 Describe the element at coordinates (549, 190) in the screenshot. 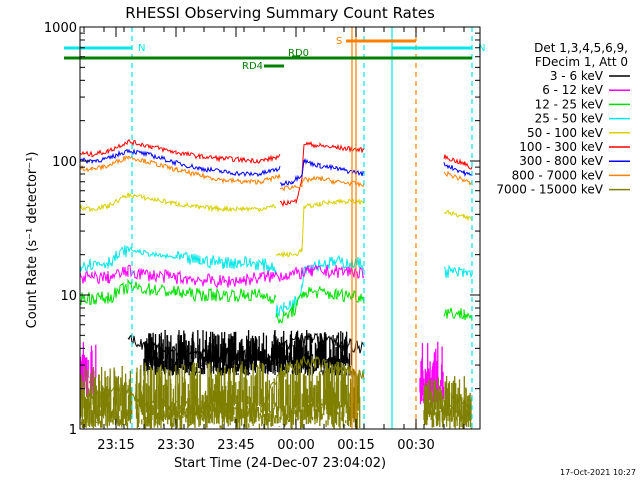

I see `legend-label-8: 7000 - 15000 keV` at that location.